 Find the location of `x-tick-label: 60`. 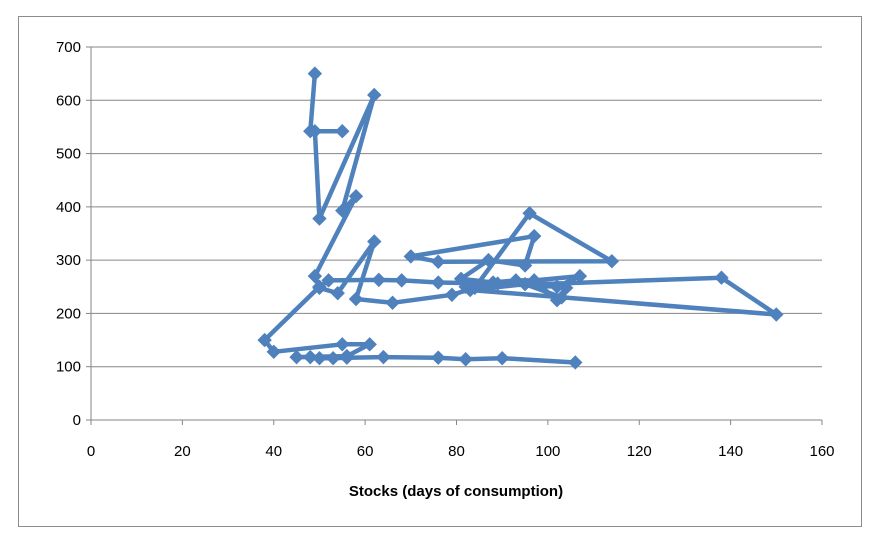

x-tick-label: 60 is located at coordinates (365, 451).